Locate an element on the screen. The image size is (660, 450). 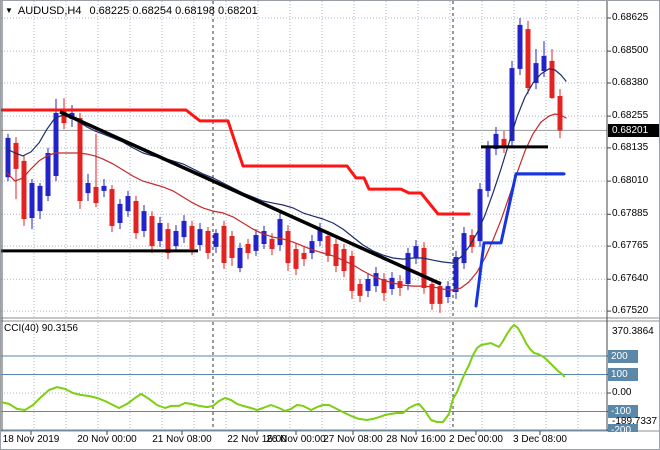
cci-name-label: CCI(40) is located at coordinates (22, 328).